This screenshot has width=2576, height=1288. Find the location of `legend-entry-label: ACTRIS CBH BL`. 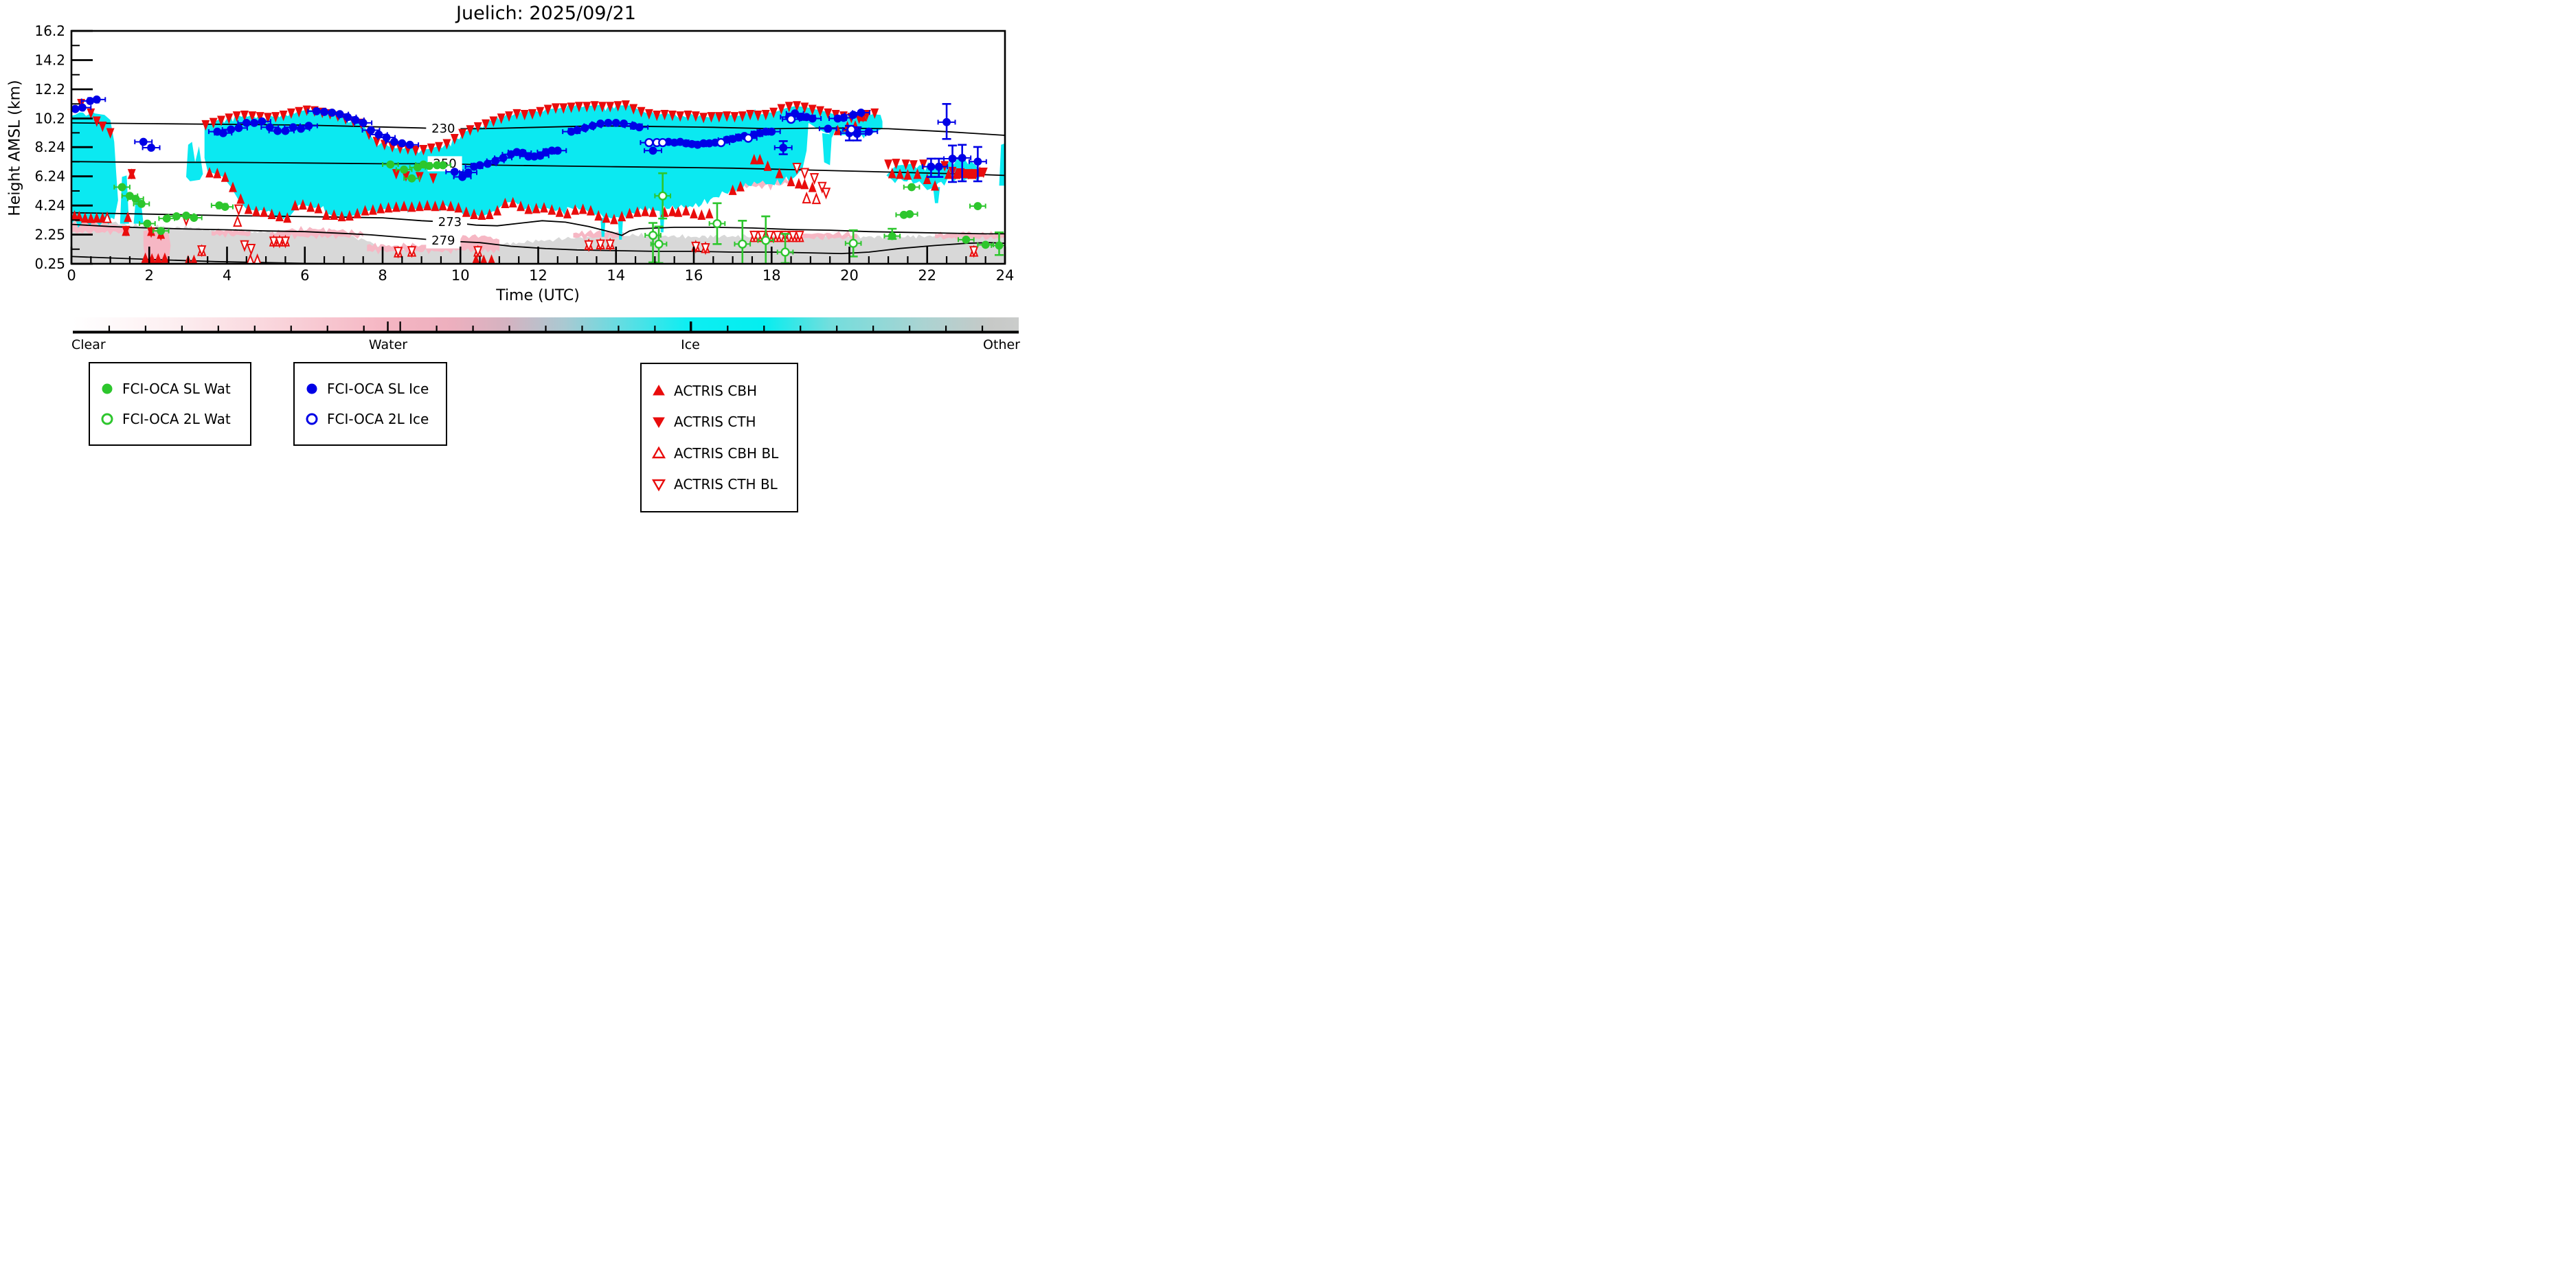

legend-entry-label: ACTRIS CBH BL is located at coordinates (726, 453).